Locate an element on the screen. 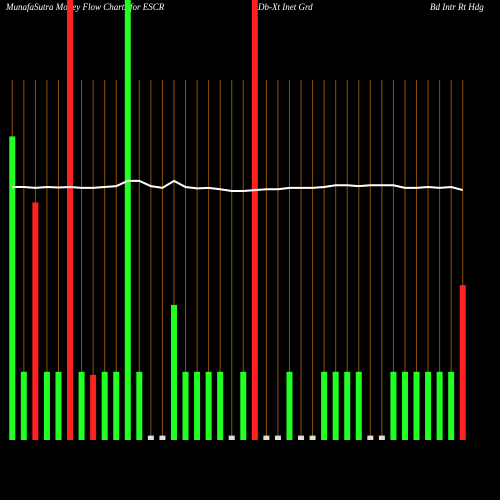  line is located at coordinates (237, 185).